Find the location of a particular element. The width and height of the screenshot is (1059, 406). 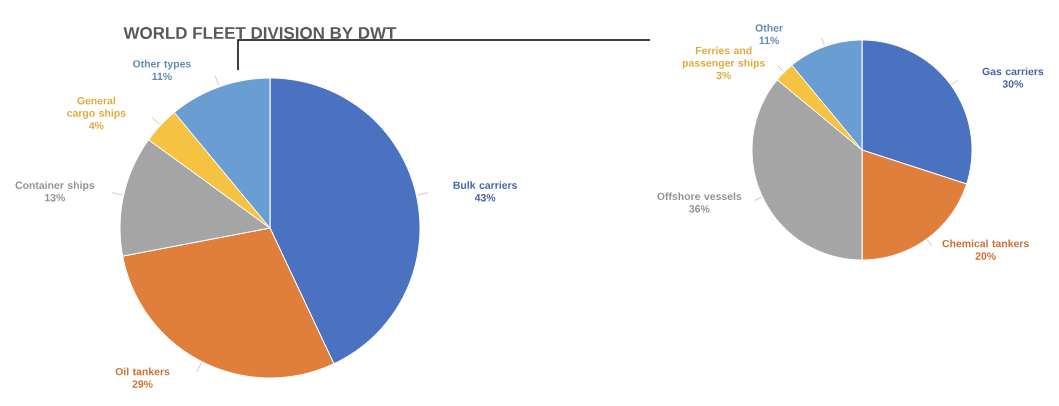

data-label: 43% is located at coordinates (485, 198).